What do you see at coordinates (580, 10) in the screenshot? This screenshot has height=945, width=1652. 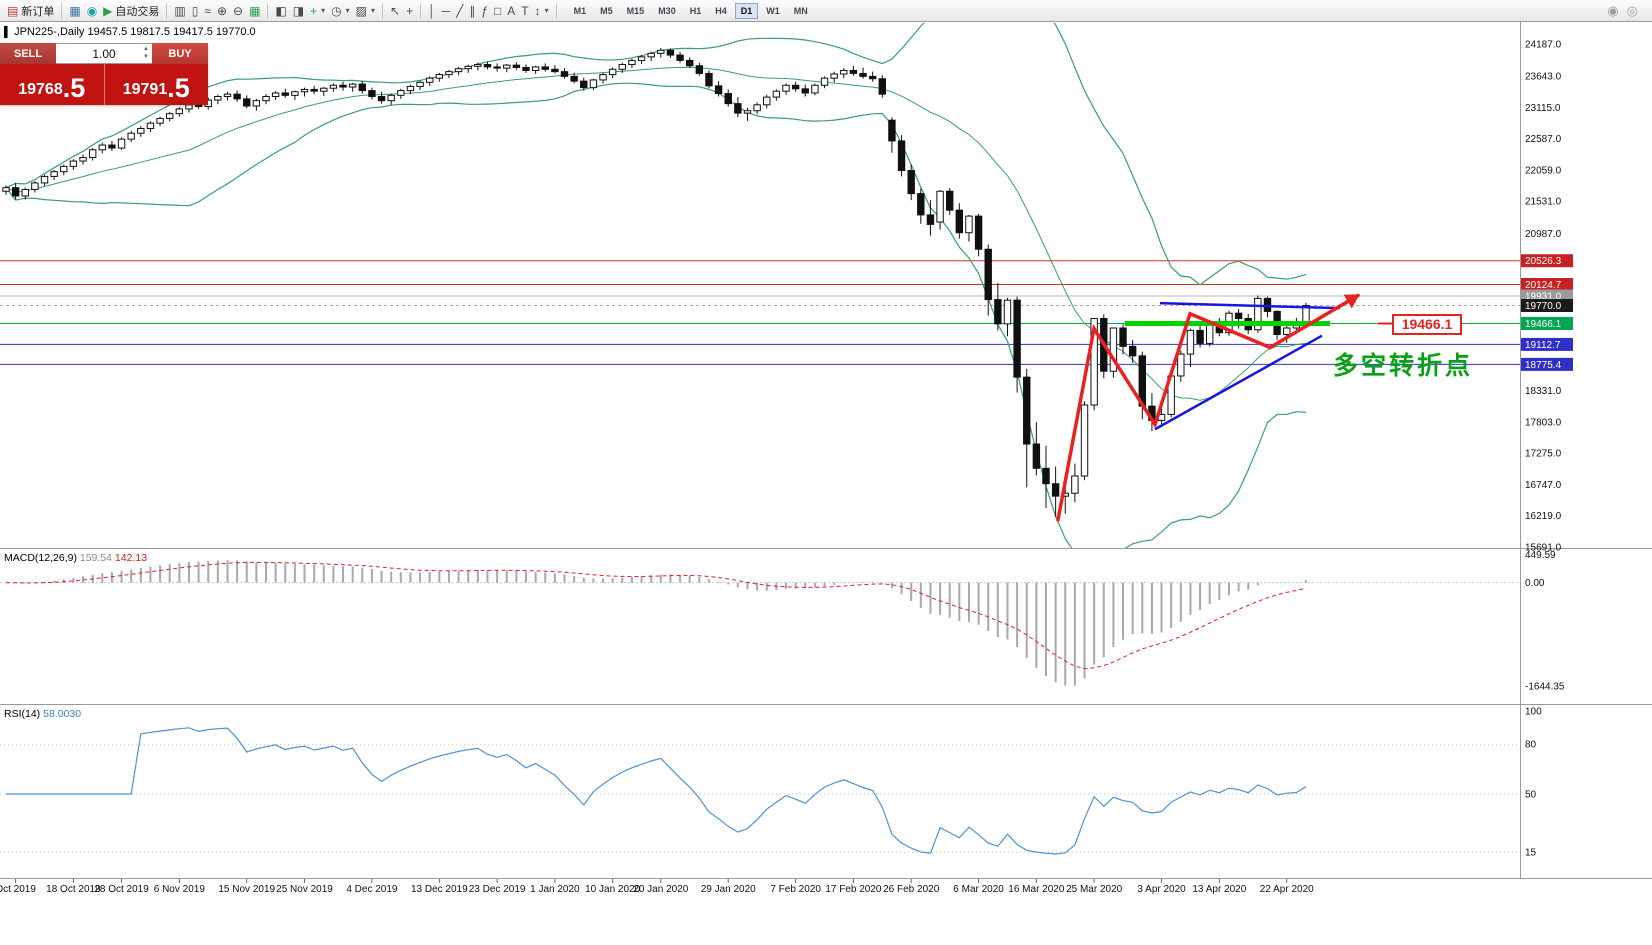 I see `timeframe-m1: M1` at bounding box center [580, 10].